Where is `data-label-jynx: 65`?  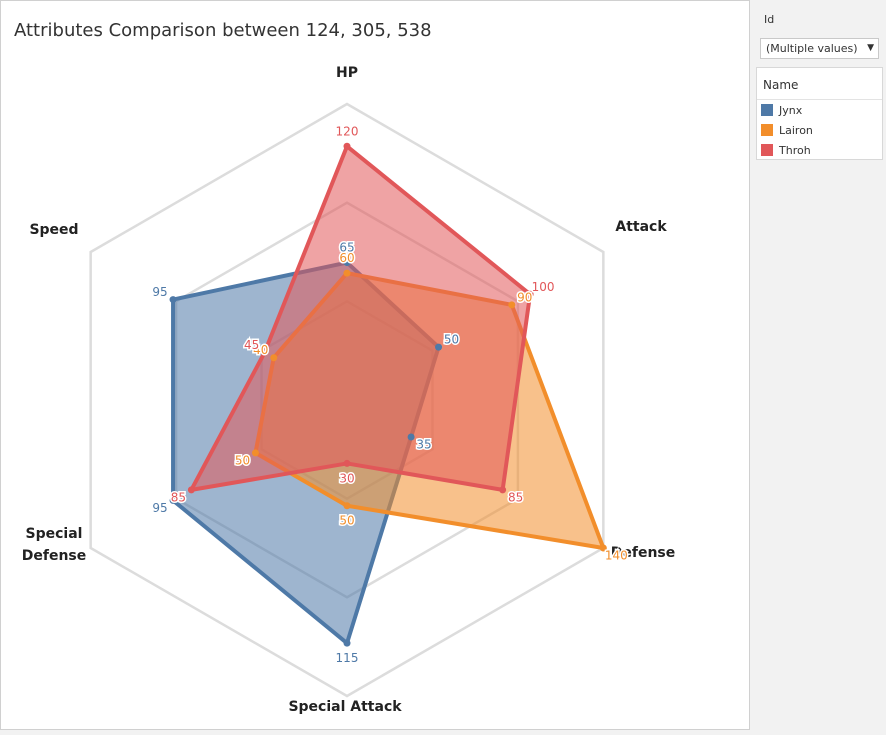 data-label-jynx: 65 is located at coordinates (346, 248).